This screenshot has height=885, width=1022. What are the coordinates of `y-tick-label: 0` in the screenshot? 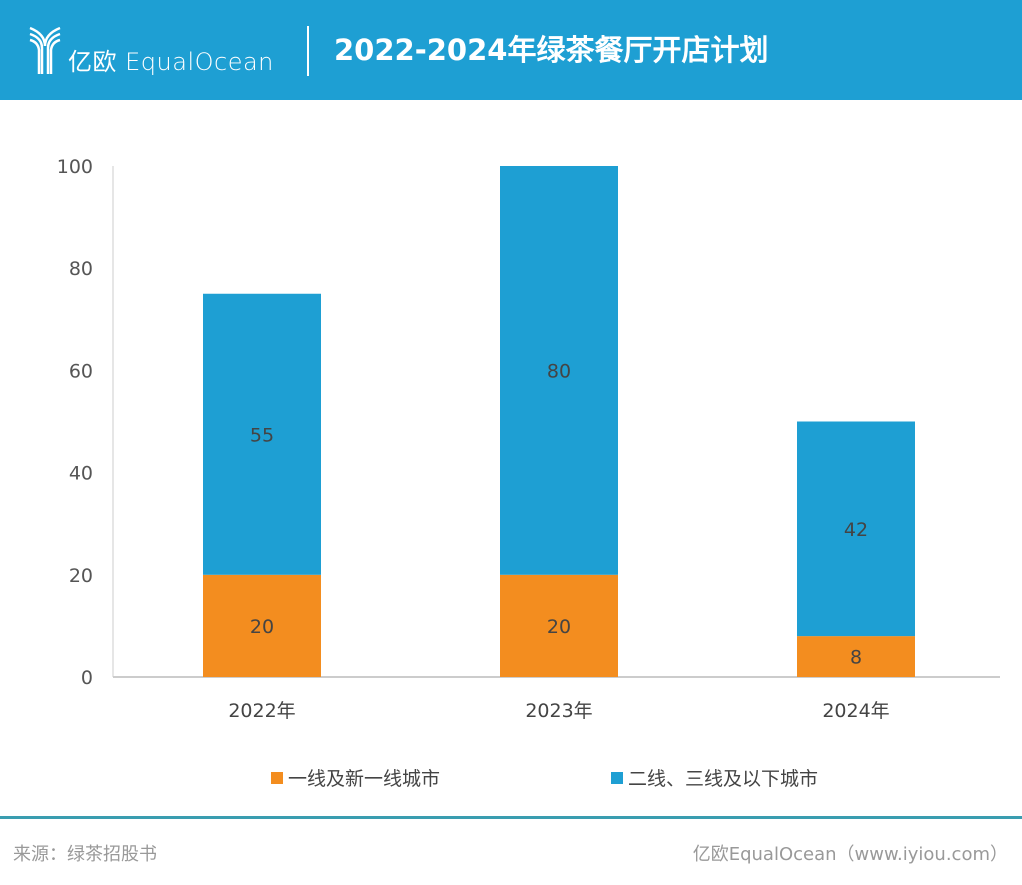 It's located at (87, 678).